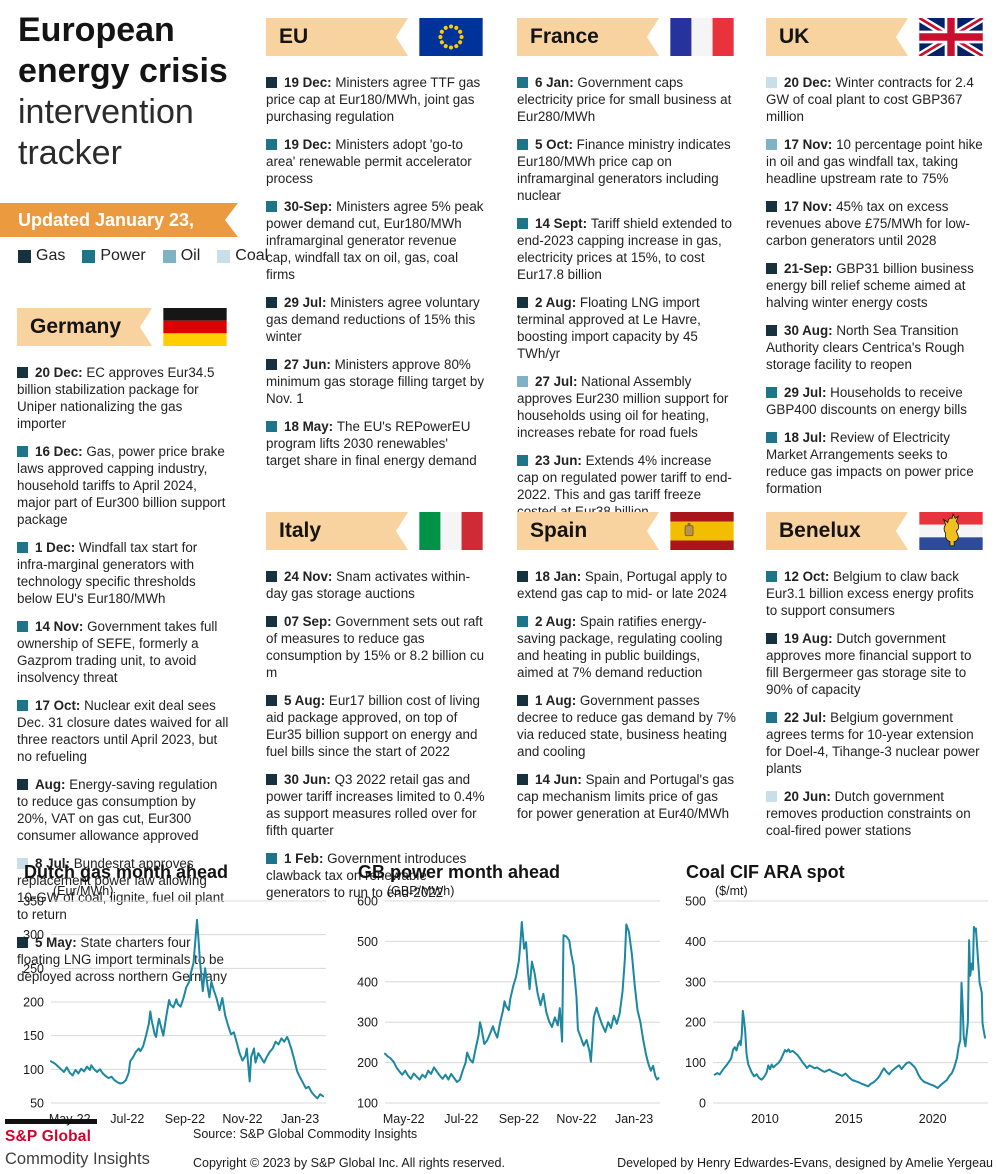 The image size is (996, 1174). What do you see at coordinates (185, 1119) in the screenshot?
I see `svg-text: Sep-22` at bounding box center [185, 1119].